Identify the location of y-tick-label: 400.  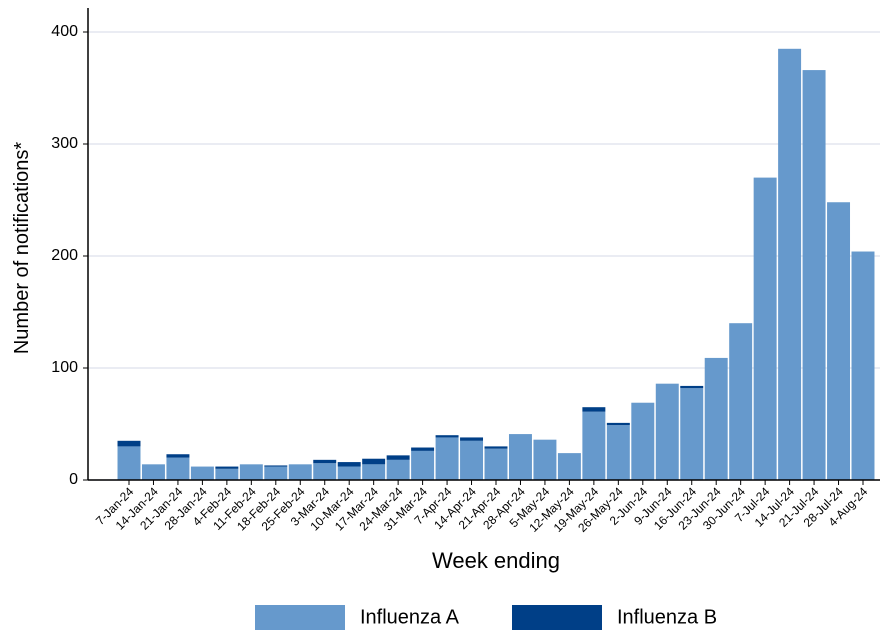
(64, 31).